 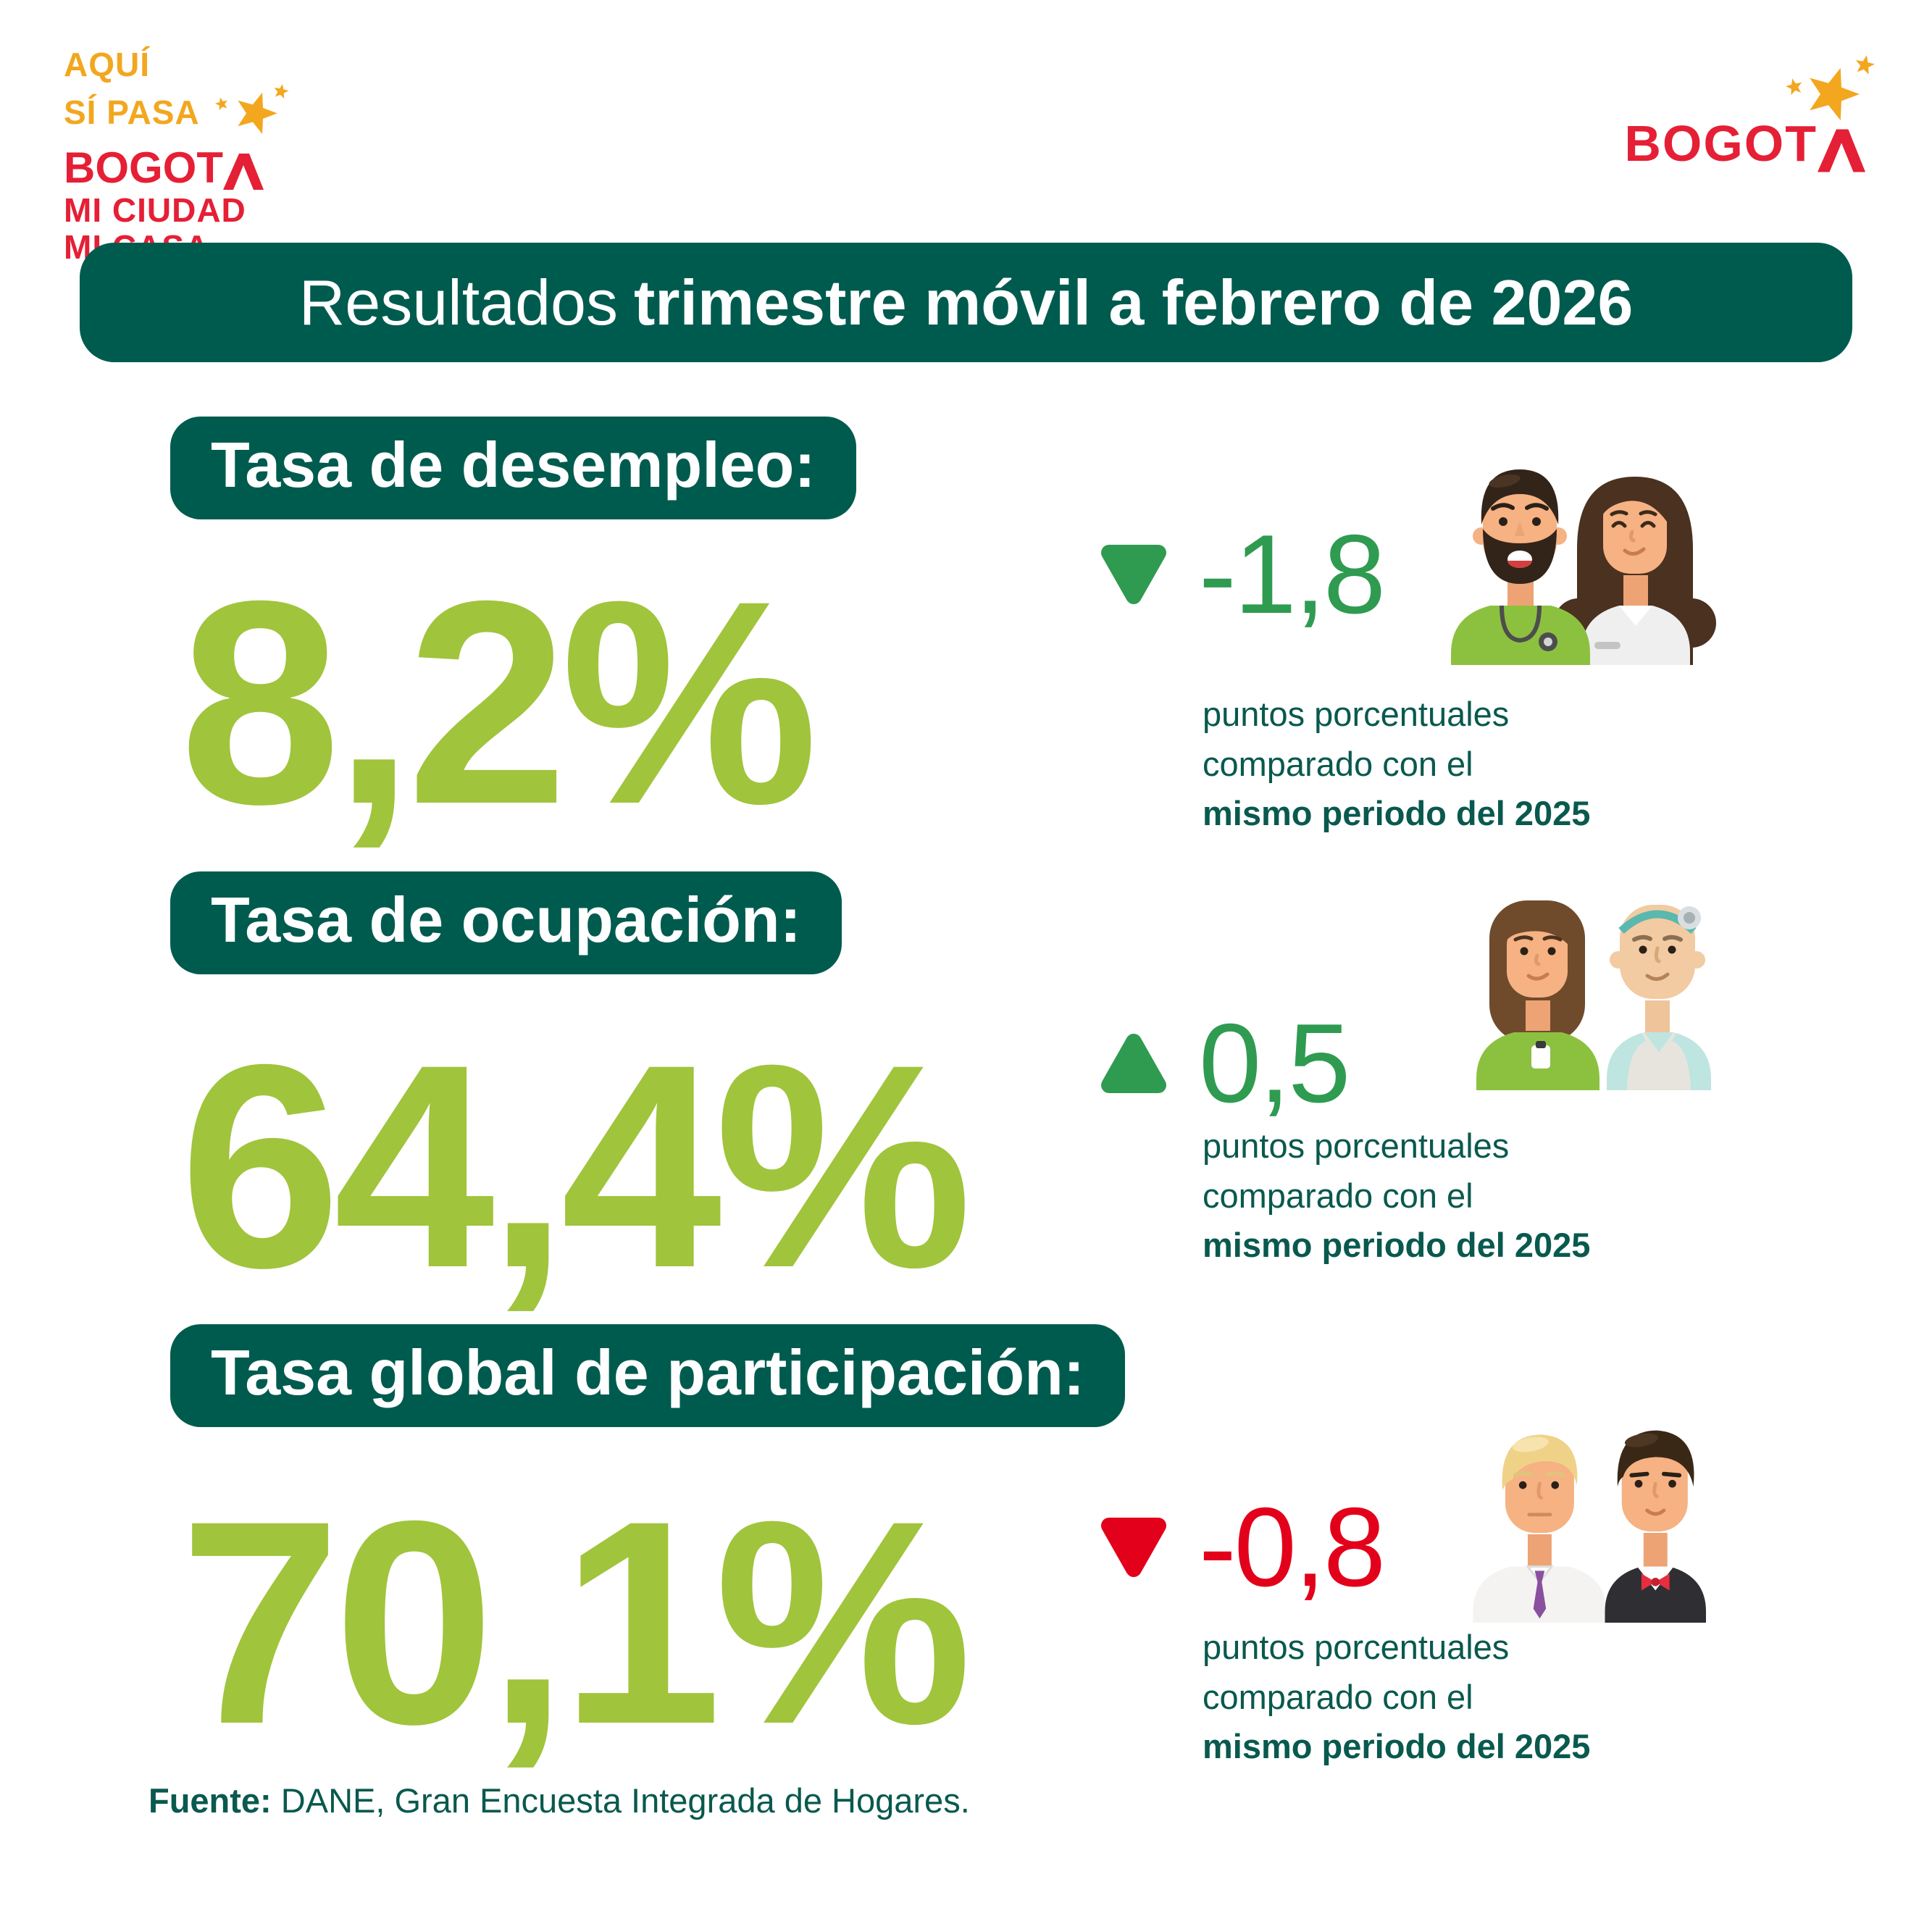 I want to click on change-indicator-ocupacion: 0,5, so click(x=1223, y=1063).